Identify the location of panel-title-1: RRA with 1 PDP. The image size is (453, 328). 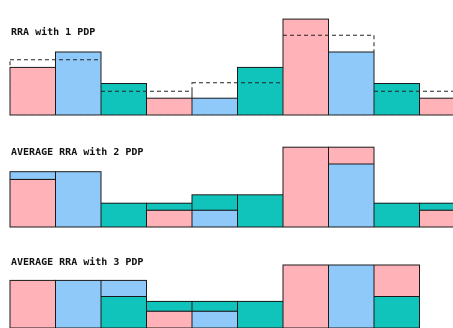
(53, 32).